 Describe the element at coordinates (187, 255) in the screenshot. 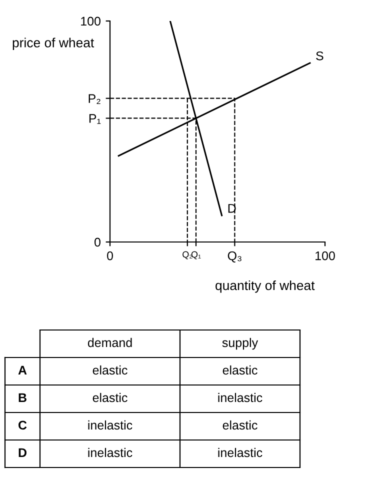

I see `x-tick-label: Q₂` at that location.